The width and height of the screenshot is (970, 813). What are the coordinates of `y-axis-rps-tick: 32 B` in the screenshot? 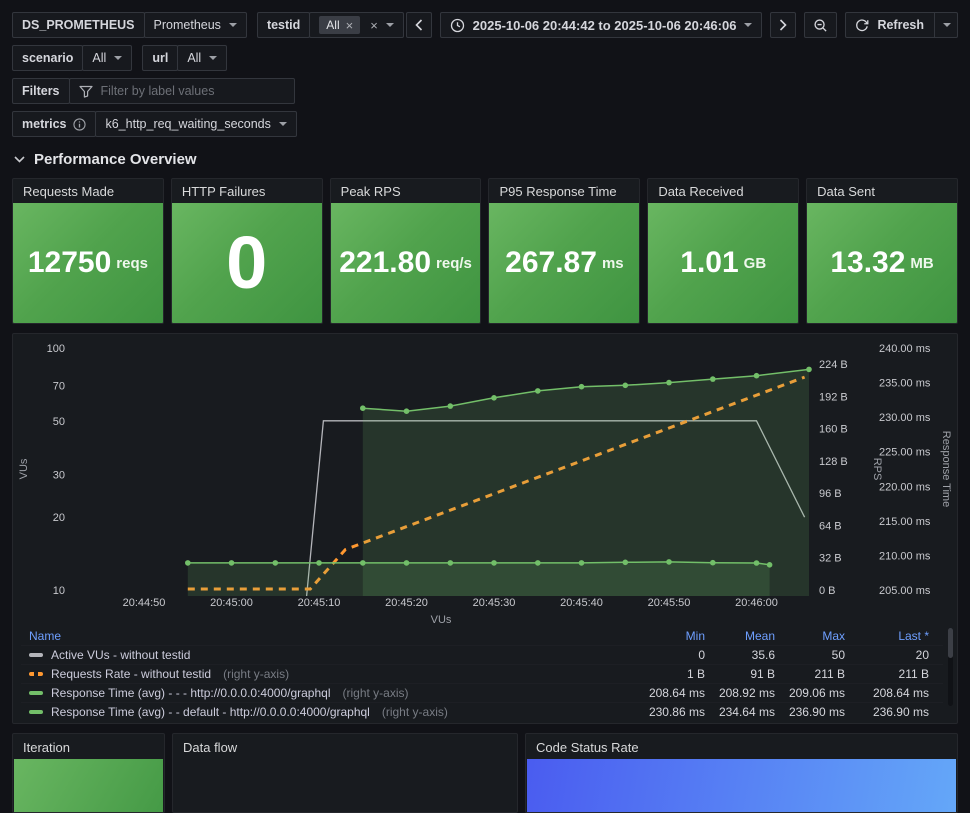 It's located at (830, 559).